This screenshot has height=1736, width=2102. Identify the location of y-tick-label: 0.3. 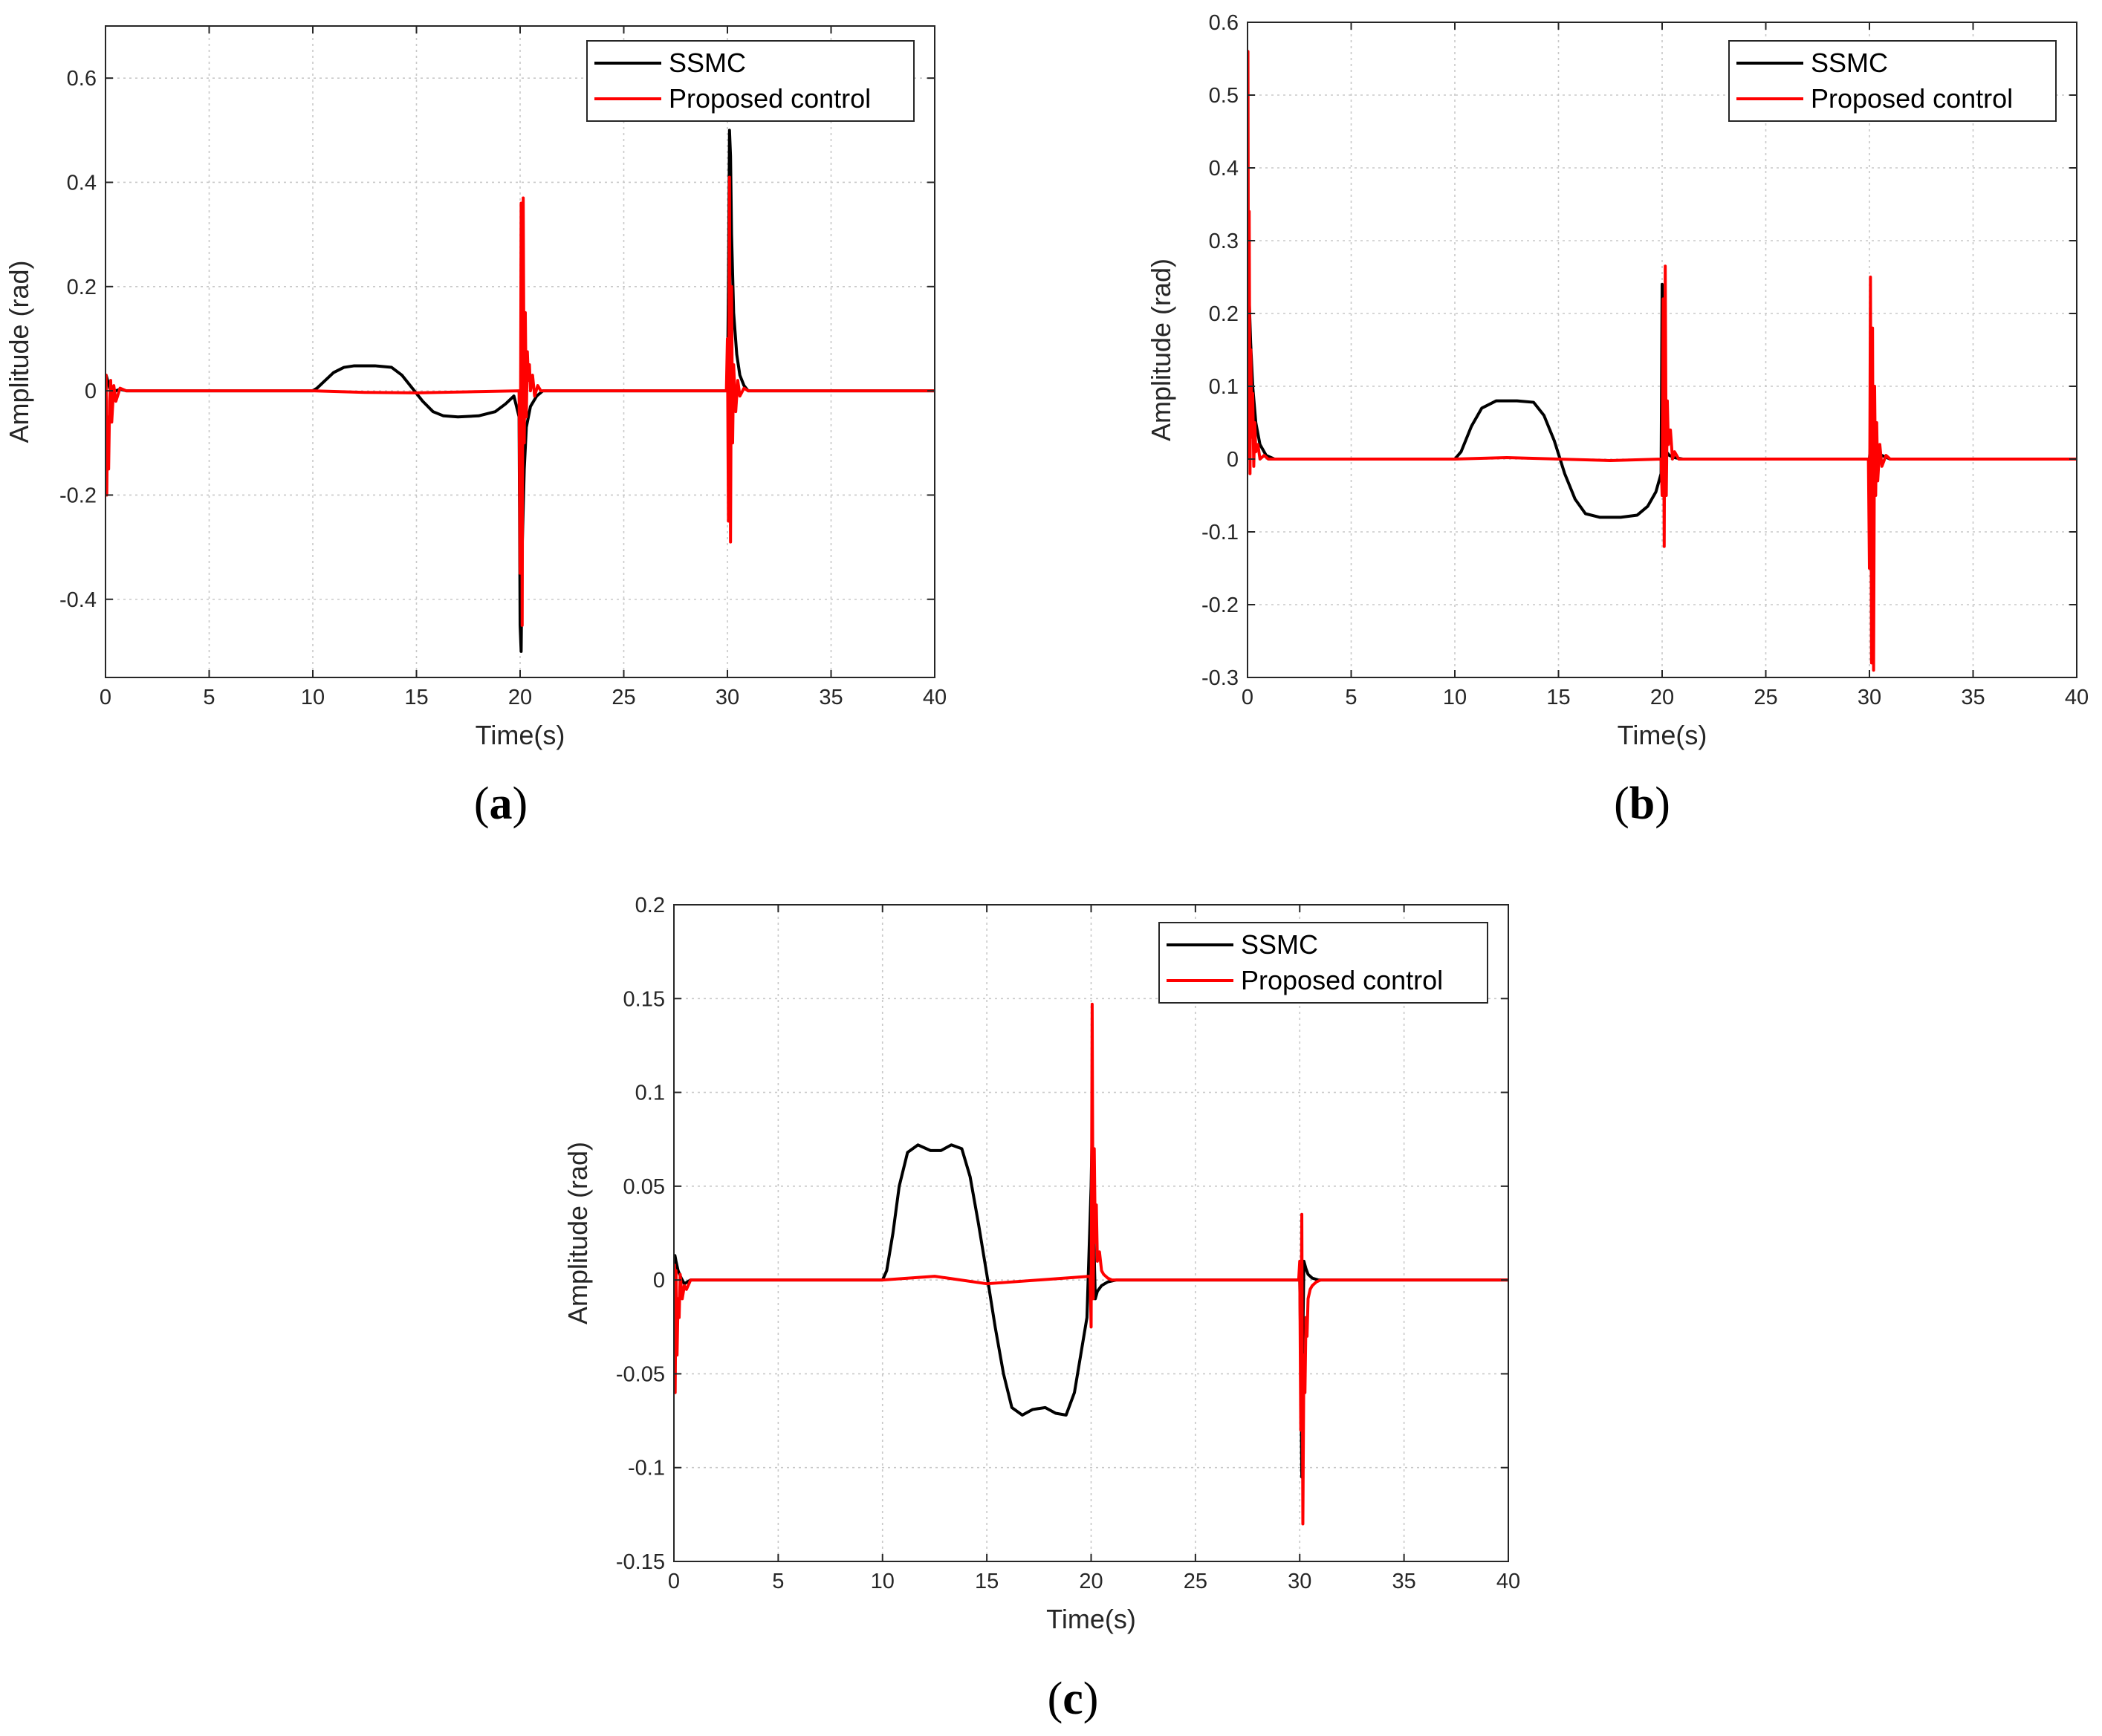
(1224, 241).